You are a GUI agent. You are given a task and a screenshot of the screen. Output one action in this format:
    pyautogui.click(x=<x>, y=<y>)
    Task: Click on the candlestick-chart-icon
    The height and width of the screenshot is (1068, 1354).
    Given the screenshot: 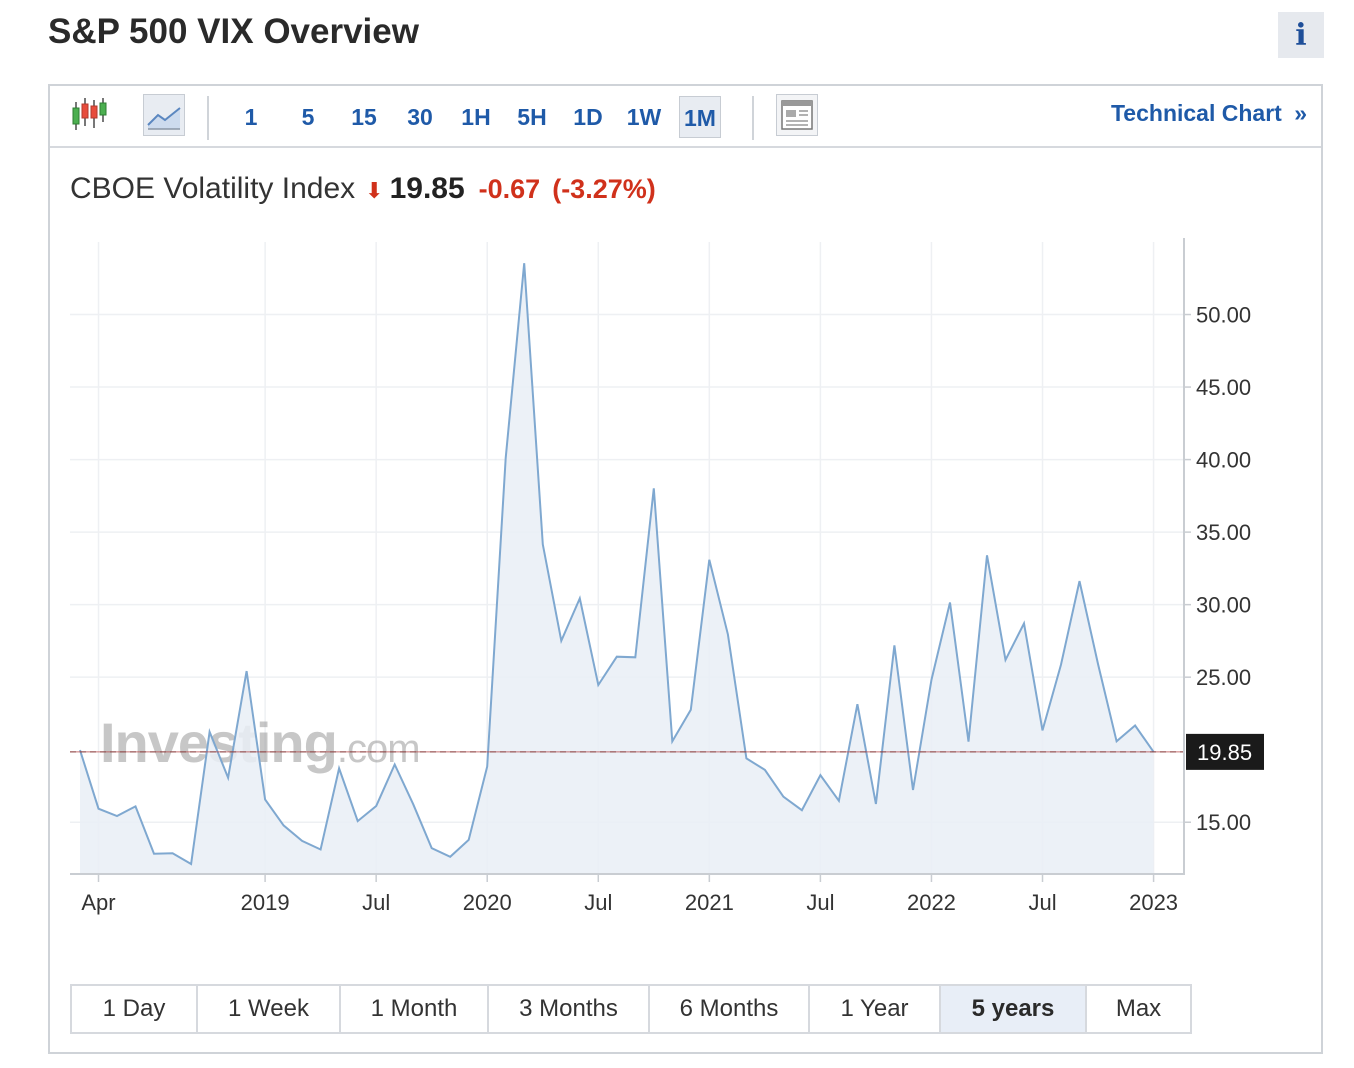 What is the action you would take?
    pyautogui.click(x=89, y=115)
    